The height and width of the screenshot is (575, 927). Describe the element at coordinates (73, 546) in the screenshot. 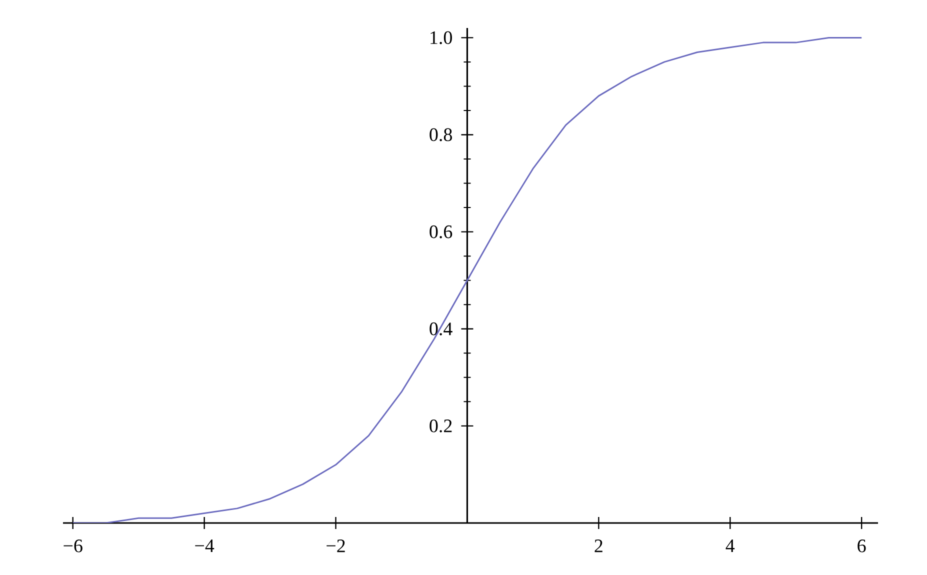

I see `x-tick-label: −6` at that location.